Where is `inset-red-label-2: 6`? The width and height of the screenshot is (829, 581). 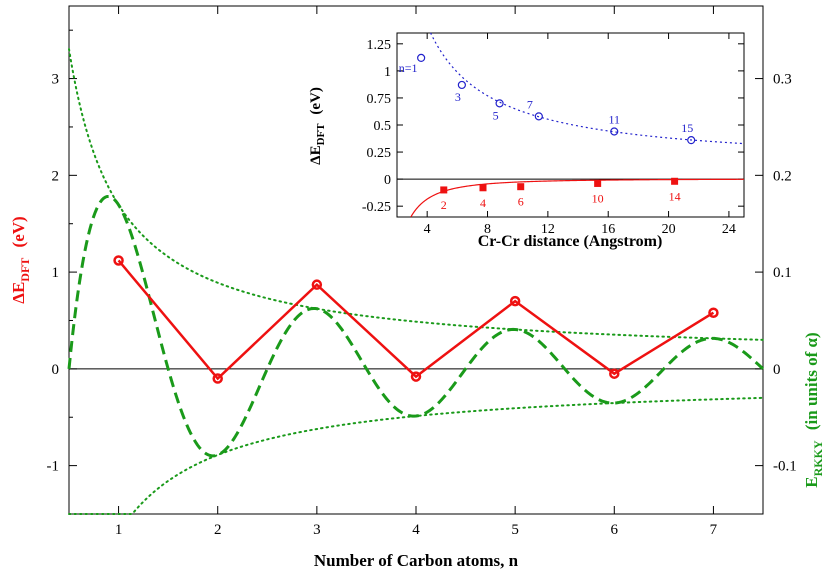 inset-red-label-2: 6 is located at coordinates (521, 202).